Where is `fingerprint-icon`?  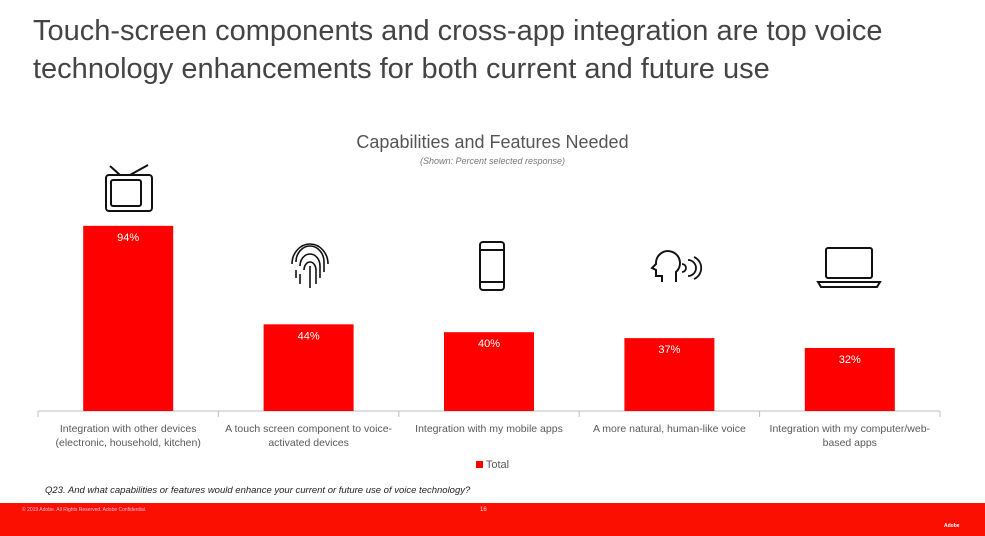
fingerprint-icon is located at coordinates (310, 265).